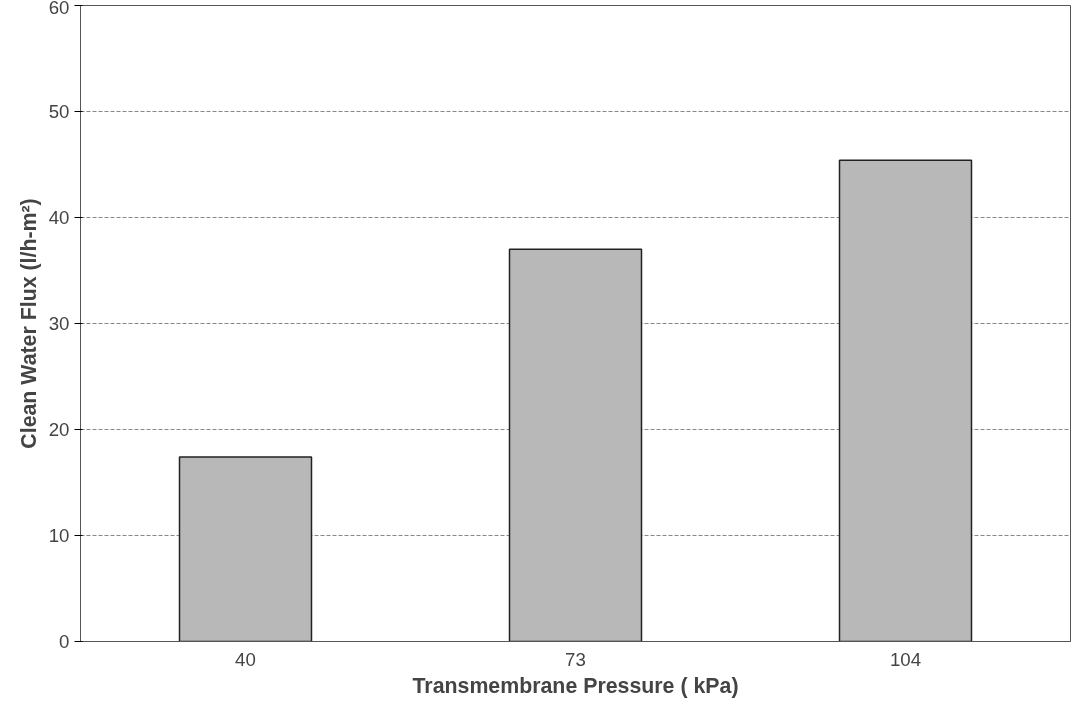 Image resolution: width=1075 pixels, height=721 pixels. Describe the element at coordinates (59, 535) in the screenshot. I see `y-tick-label: 10` at that location.